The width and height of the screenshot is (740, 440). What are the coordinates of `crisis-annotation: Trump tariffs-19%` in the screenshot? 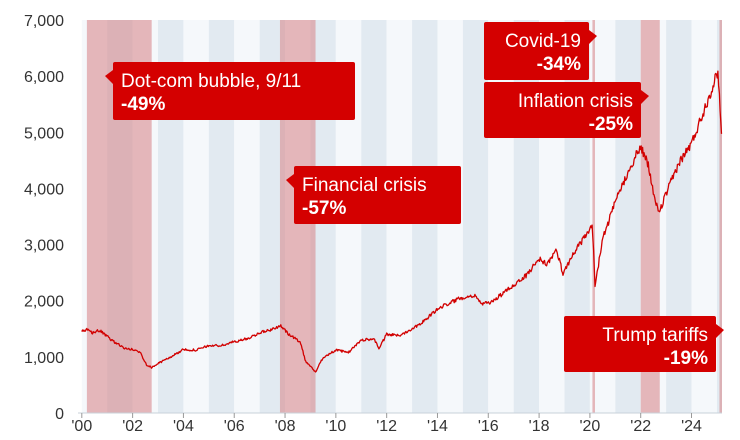 It's located at (644, 344).